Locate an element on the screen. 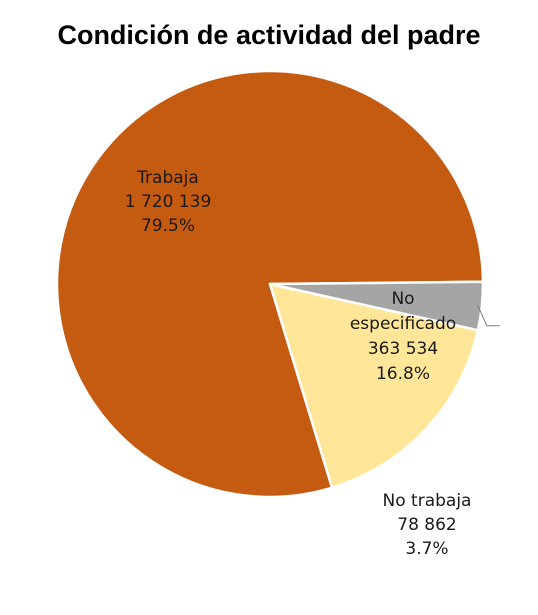  slice-no-trabaja is located at coordinates (376, 306).